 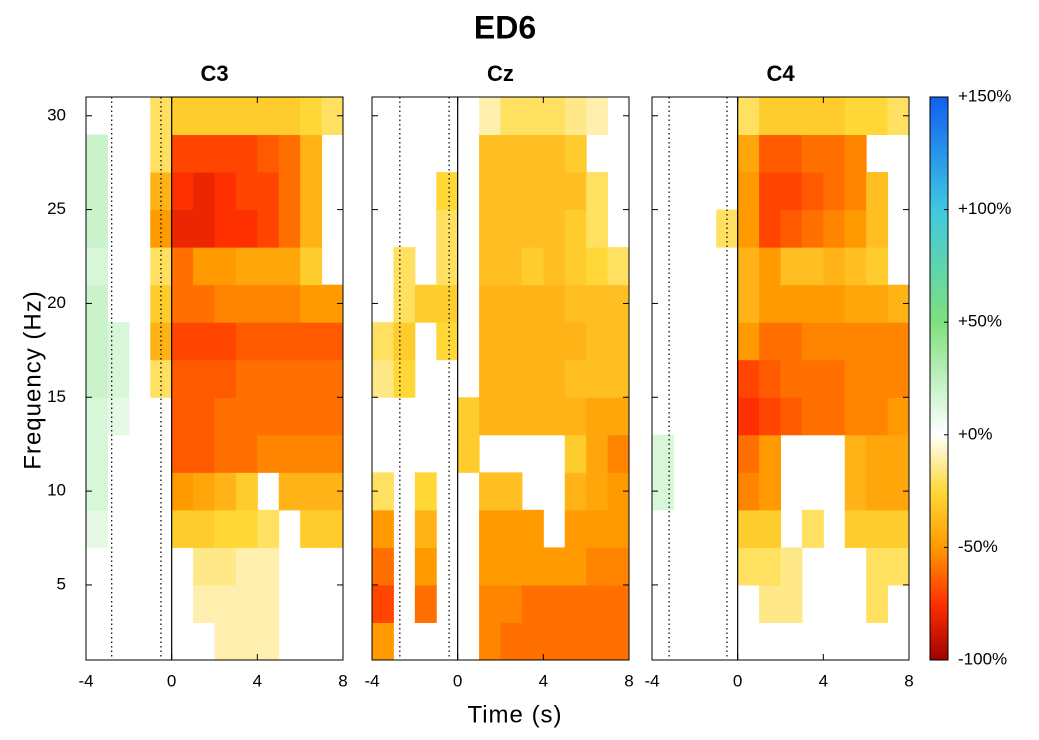 I want to click on y-tick-label: 20, so click(x=56, y=302).